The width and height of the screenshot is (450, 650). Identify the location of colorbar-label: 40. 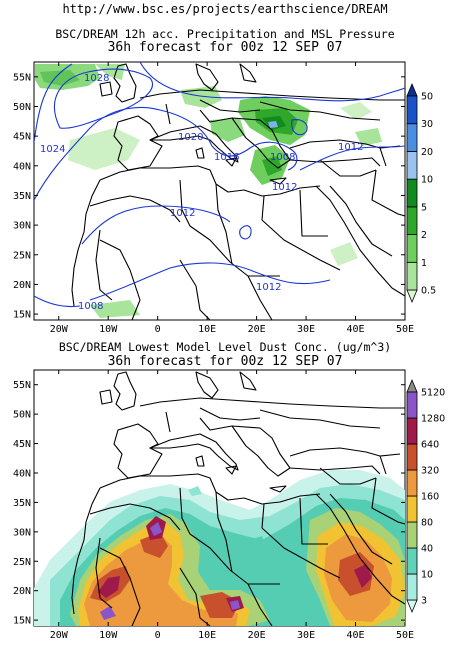
(427, 549).